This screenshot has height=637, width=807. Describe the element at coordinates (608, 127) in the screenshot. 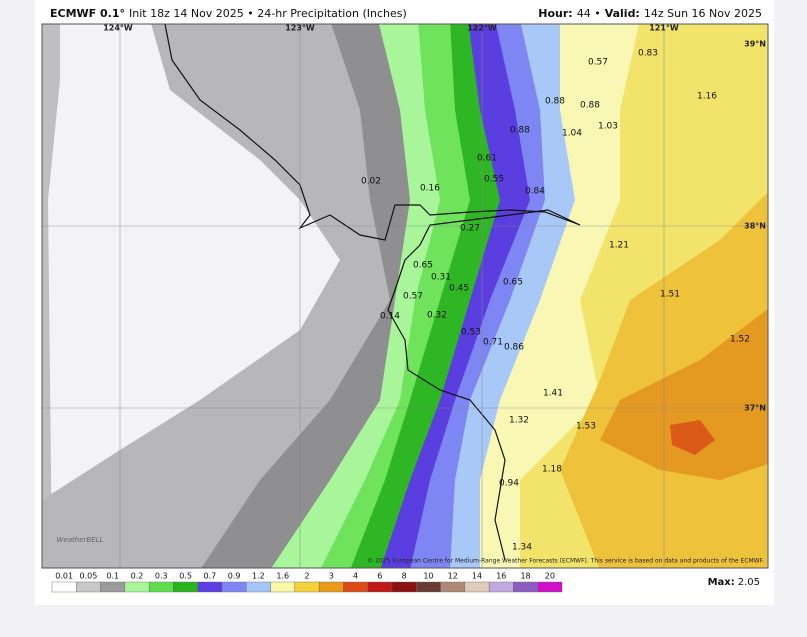

I see `point-value: 1.03` at that location.